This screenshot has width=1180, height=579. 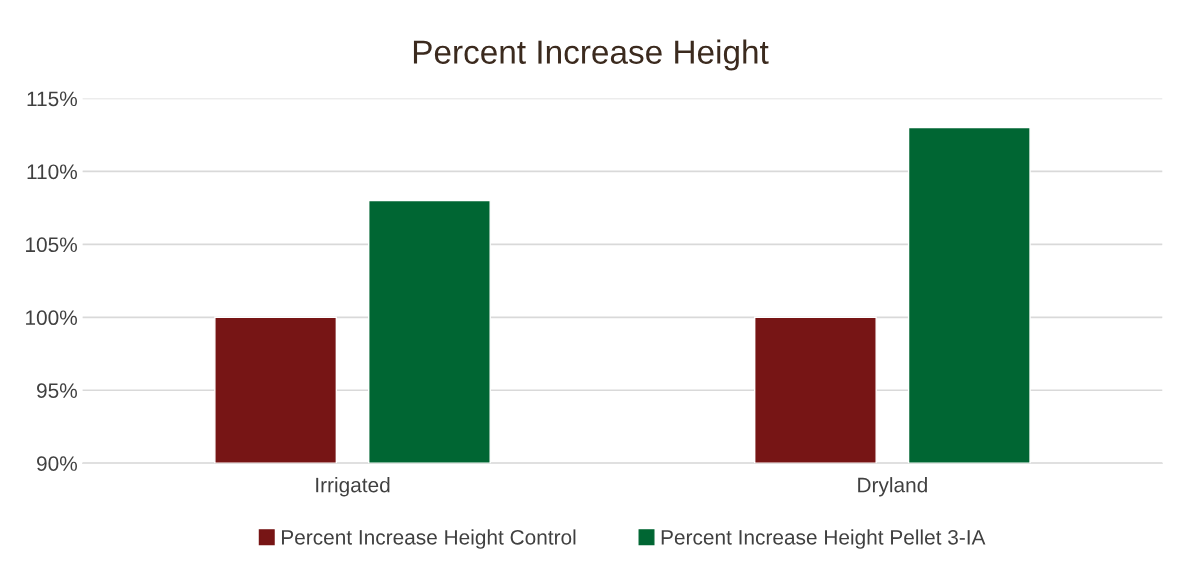 What do you see at coordinates (51, 245) in the screenshot?
I see `y-tick-label: 105%` at bounding box center [51, 245].